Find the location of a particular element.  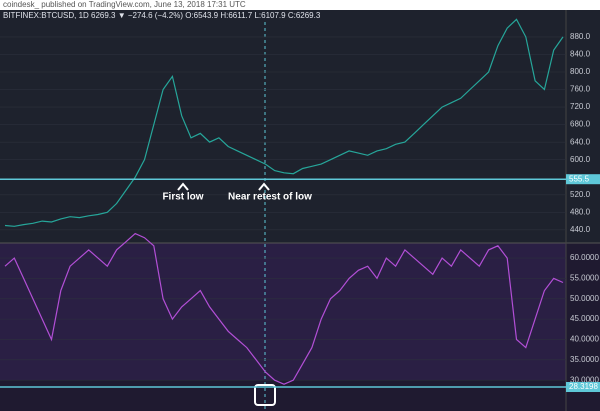

y-tick-label: 840.0 is located at coordinates (580, 54).